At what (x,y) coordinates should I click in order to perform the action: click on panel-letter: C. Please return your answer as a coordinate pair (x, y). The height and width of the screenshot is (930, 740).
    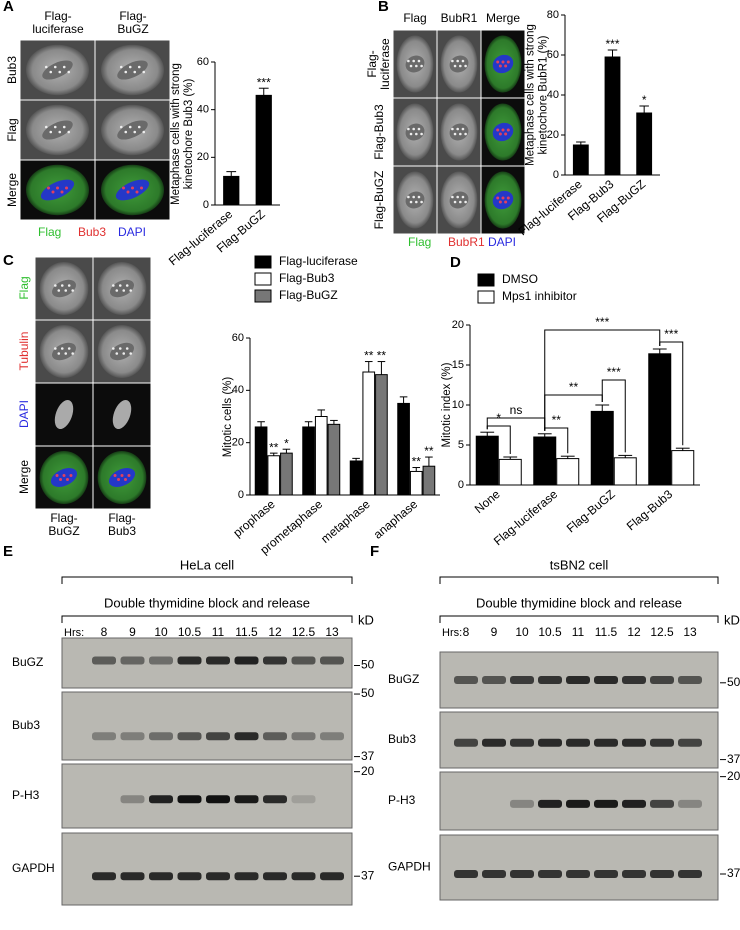
    Looking at the image, I should click on (8, 260).